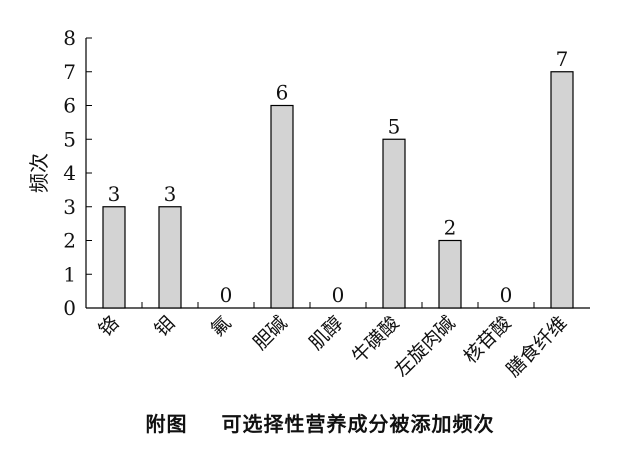  What do you see at coordinates (536, 346) in the screenshot?
I see `x-tick-label: 膳食纤维` at bounding box center [536, 346].